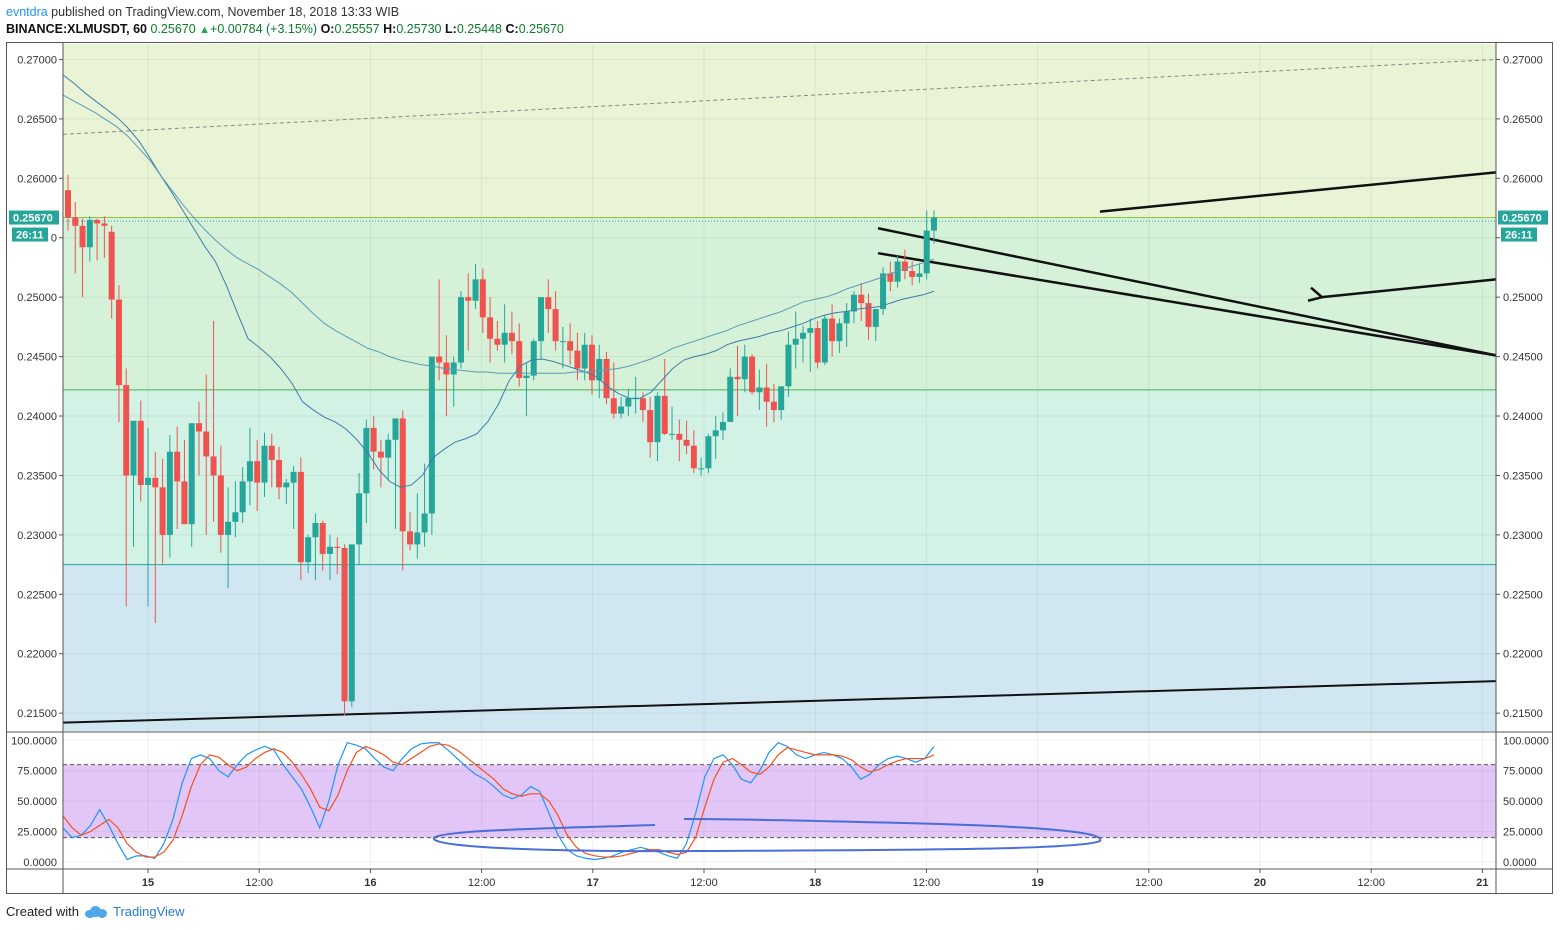 This screenshot has width=1560, height=930. What do you see at coordinates (27, 12) in the screenshot?
I see `author-link: evntdra` at bounding box center [27, 12].